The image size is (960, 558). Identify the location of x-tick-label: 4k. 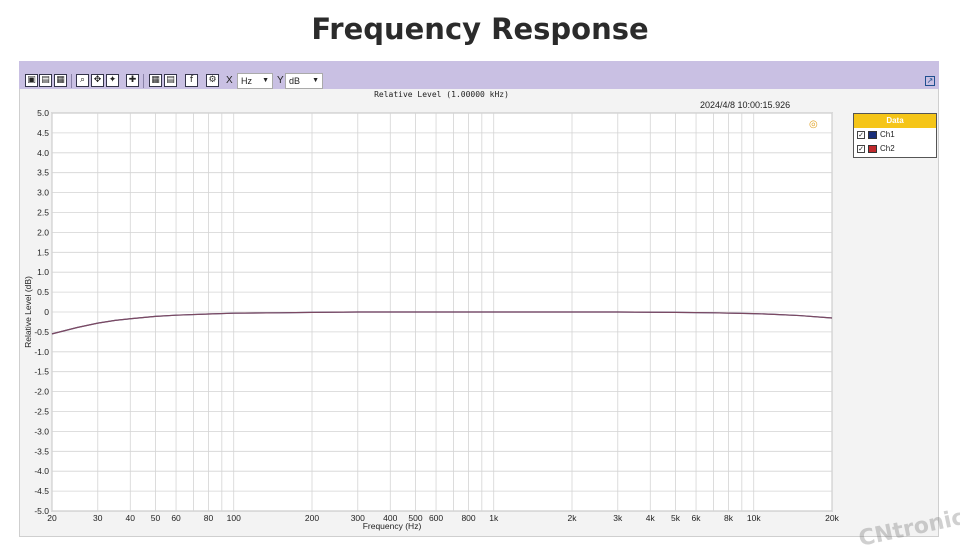
(651, 518).